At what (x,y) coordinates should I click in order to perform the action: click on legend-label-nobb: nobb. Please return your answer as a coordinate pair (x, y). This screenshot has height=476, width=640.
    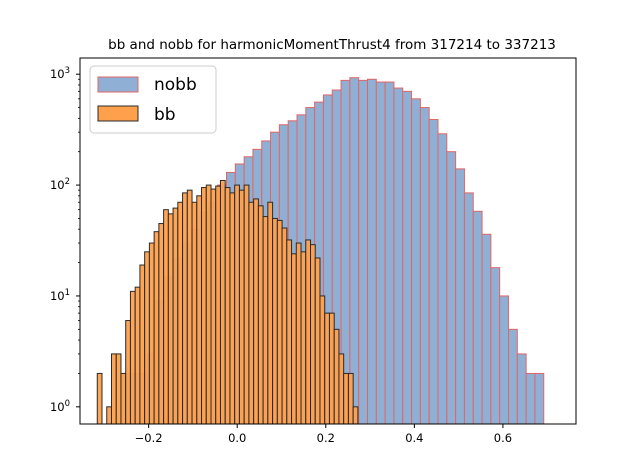
    Looking at the image, I should click on (175, 85).